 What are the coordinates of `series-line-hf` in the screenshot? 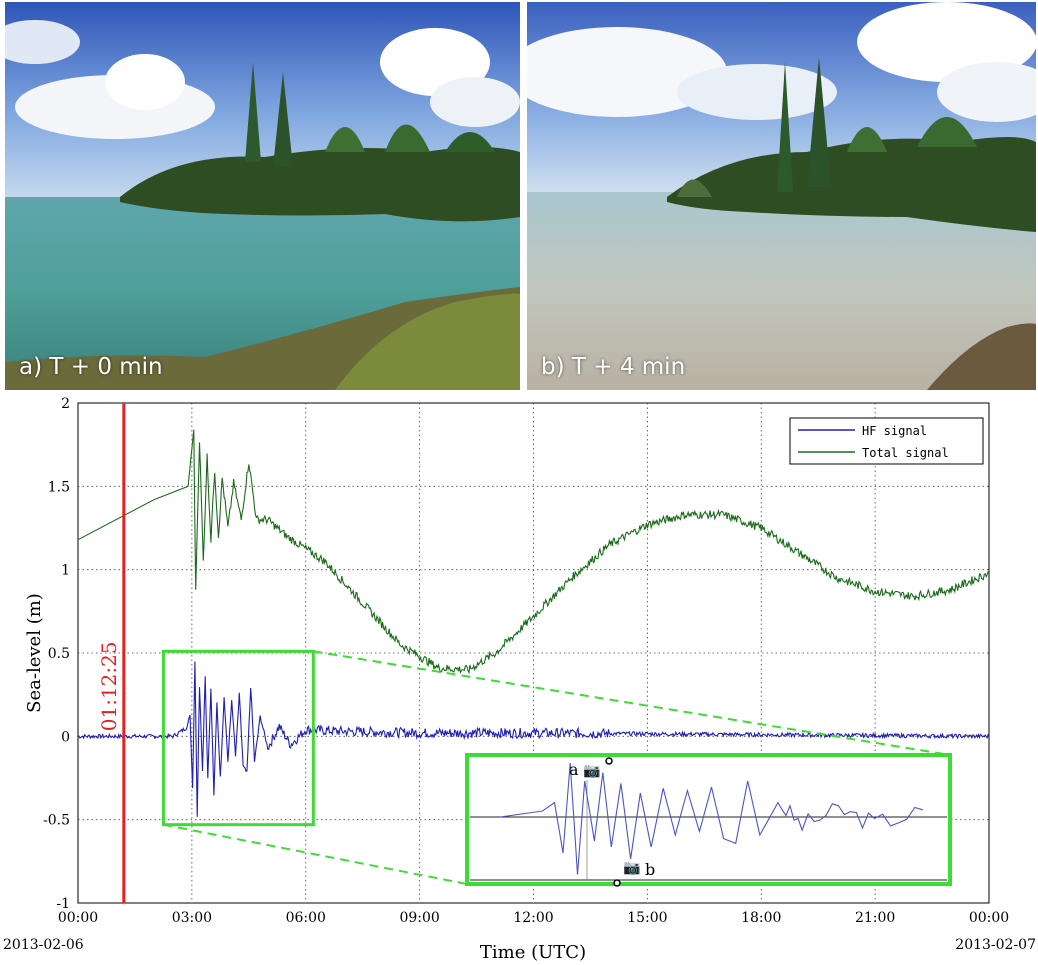 It's located at (533, 739).